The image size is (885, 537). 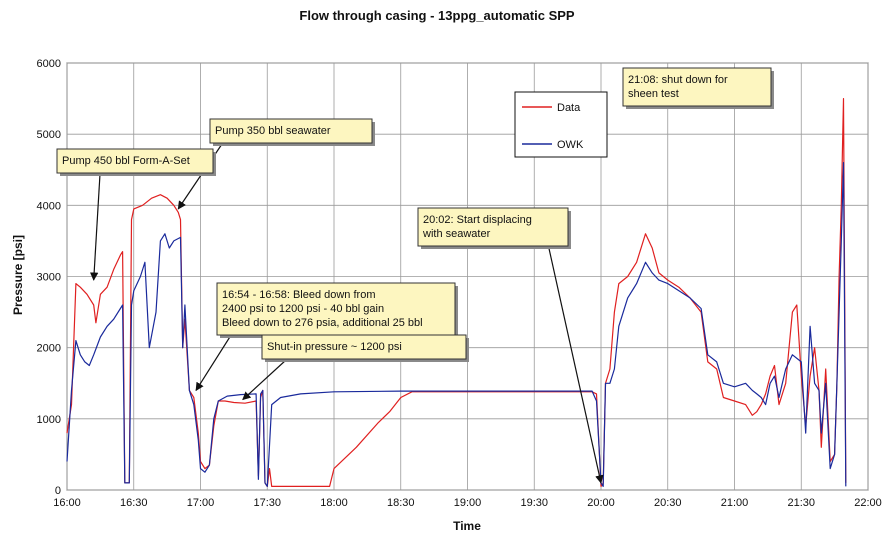 What do you see at coordinates (668, 503) in the screenshot?
I see `x-tick-label: 20:30` at bounding box center [668, 503].